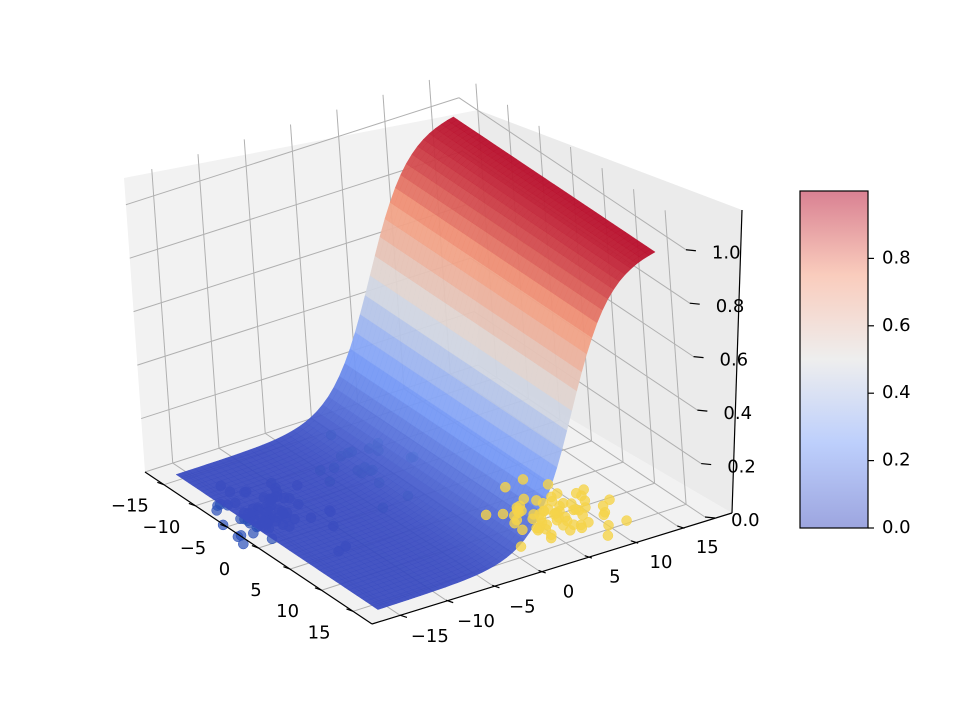  I want to click on colorbar-tick-label: 0.8, so click(896, 257).